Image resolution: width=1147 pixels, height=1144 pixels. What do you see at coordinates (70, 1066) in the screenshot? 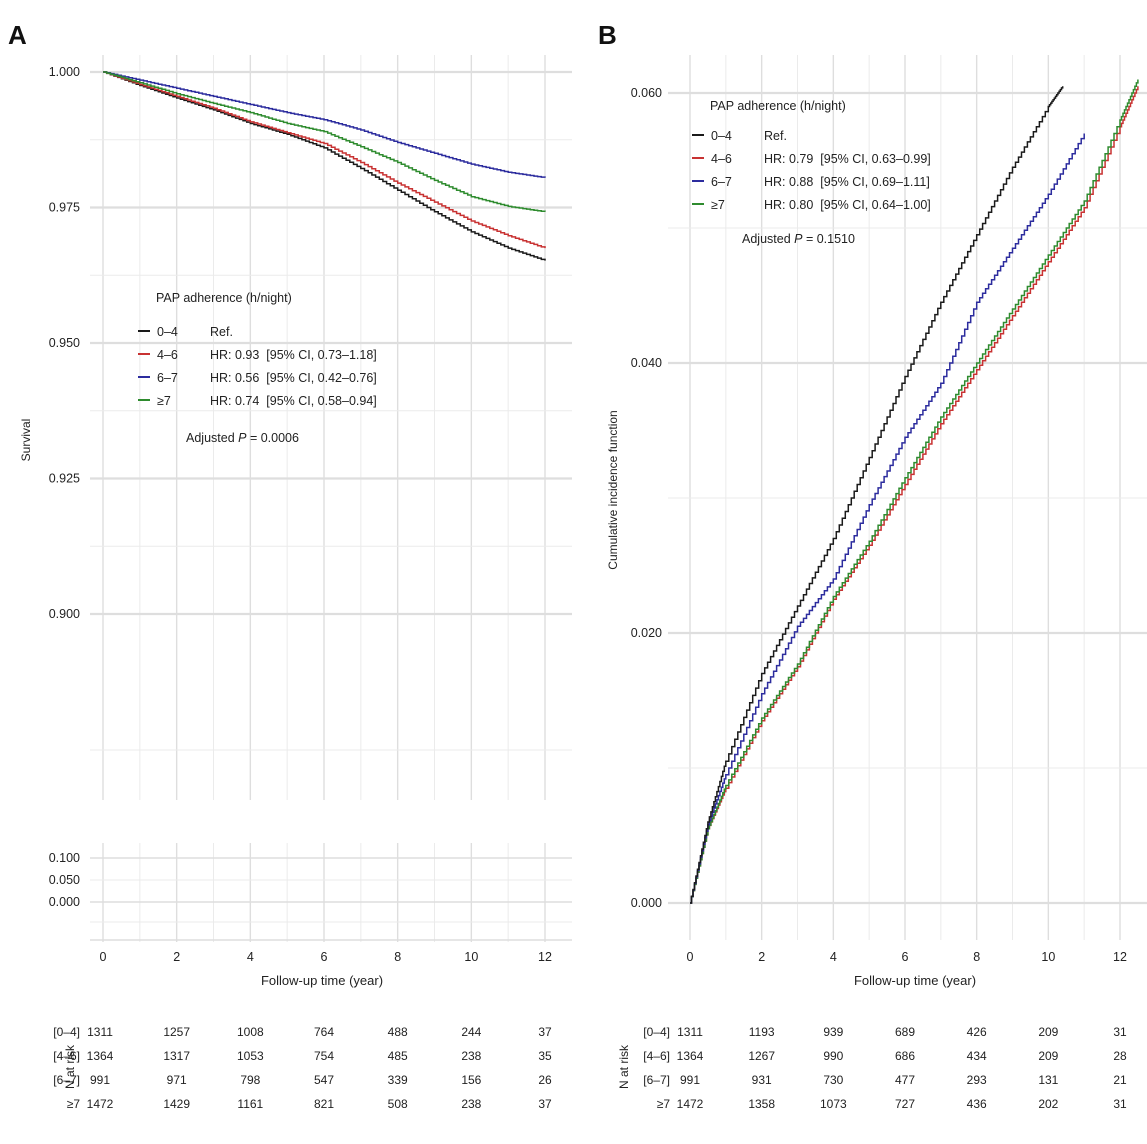
I see `risk-table-title: N at risk` at bounding box center [70, 1066].